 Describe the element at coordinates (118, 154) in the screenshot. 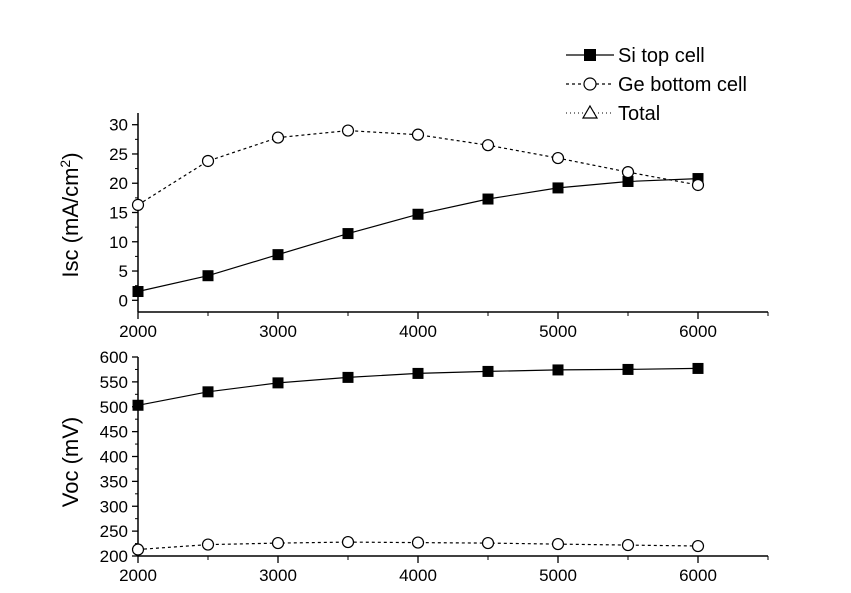

I see `isc-y-tick-label: 25` at that location.